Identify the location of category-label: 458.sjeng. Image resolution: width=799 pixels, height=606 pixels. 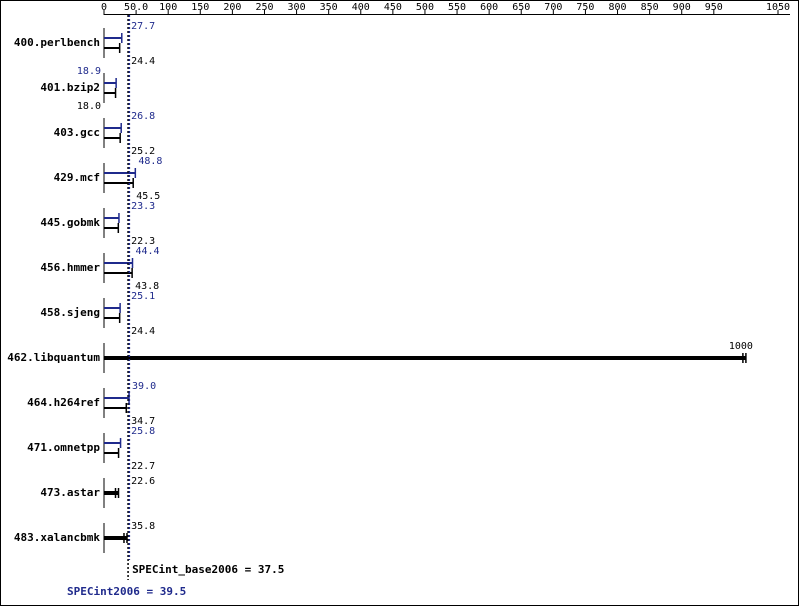
(70, 312).